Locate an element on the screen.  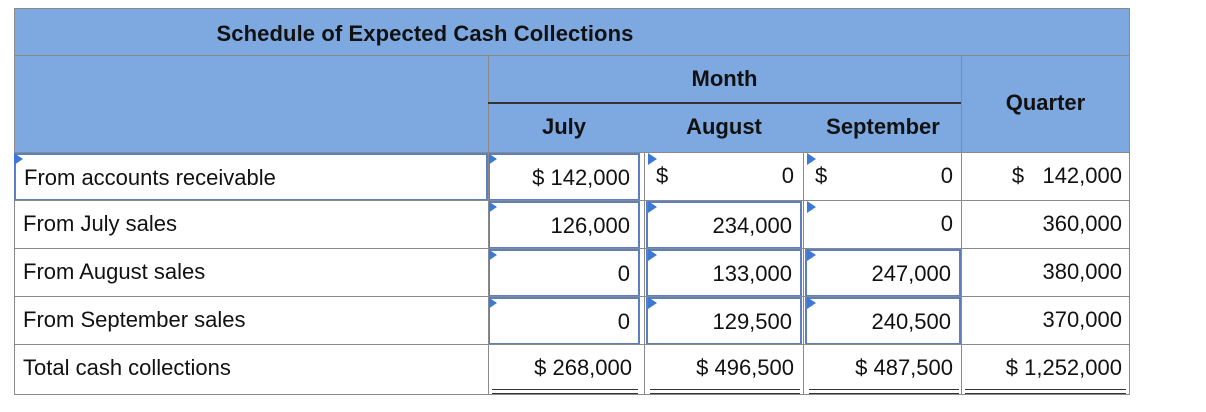
header-blank-cell is located at coordinates (251, 104).